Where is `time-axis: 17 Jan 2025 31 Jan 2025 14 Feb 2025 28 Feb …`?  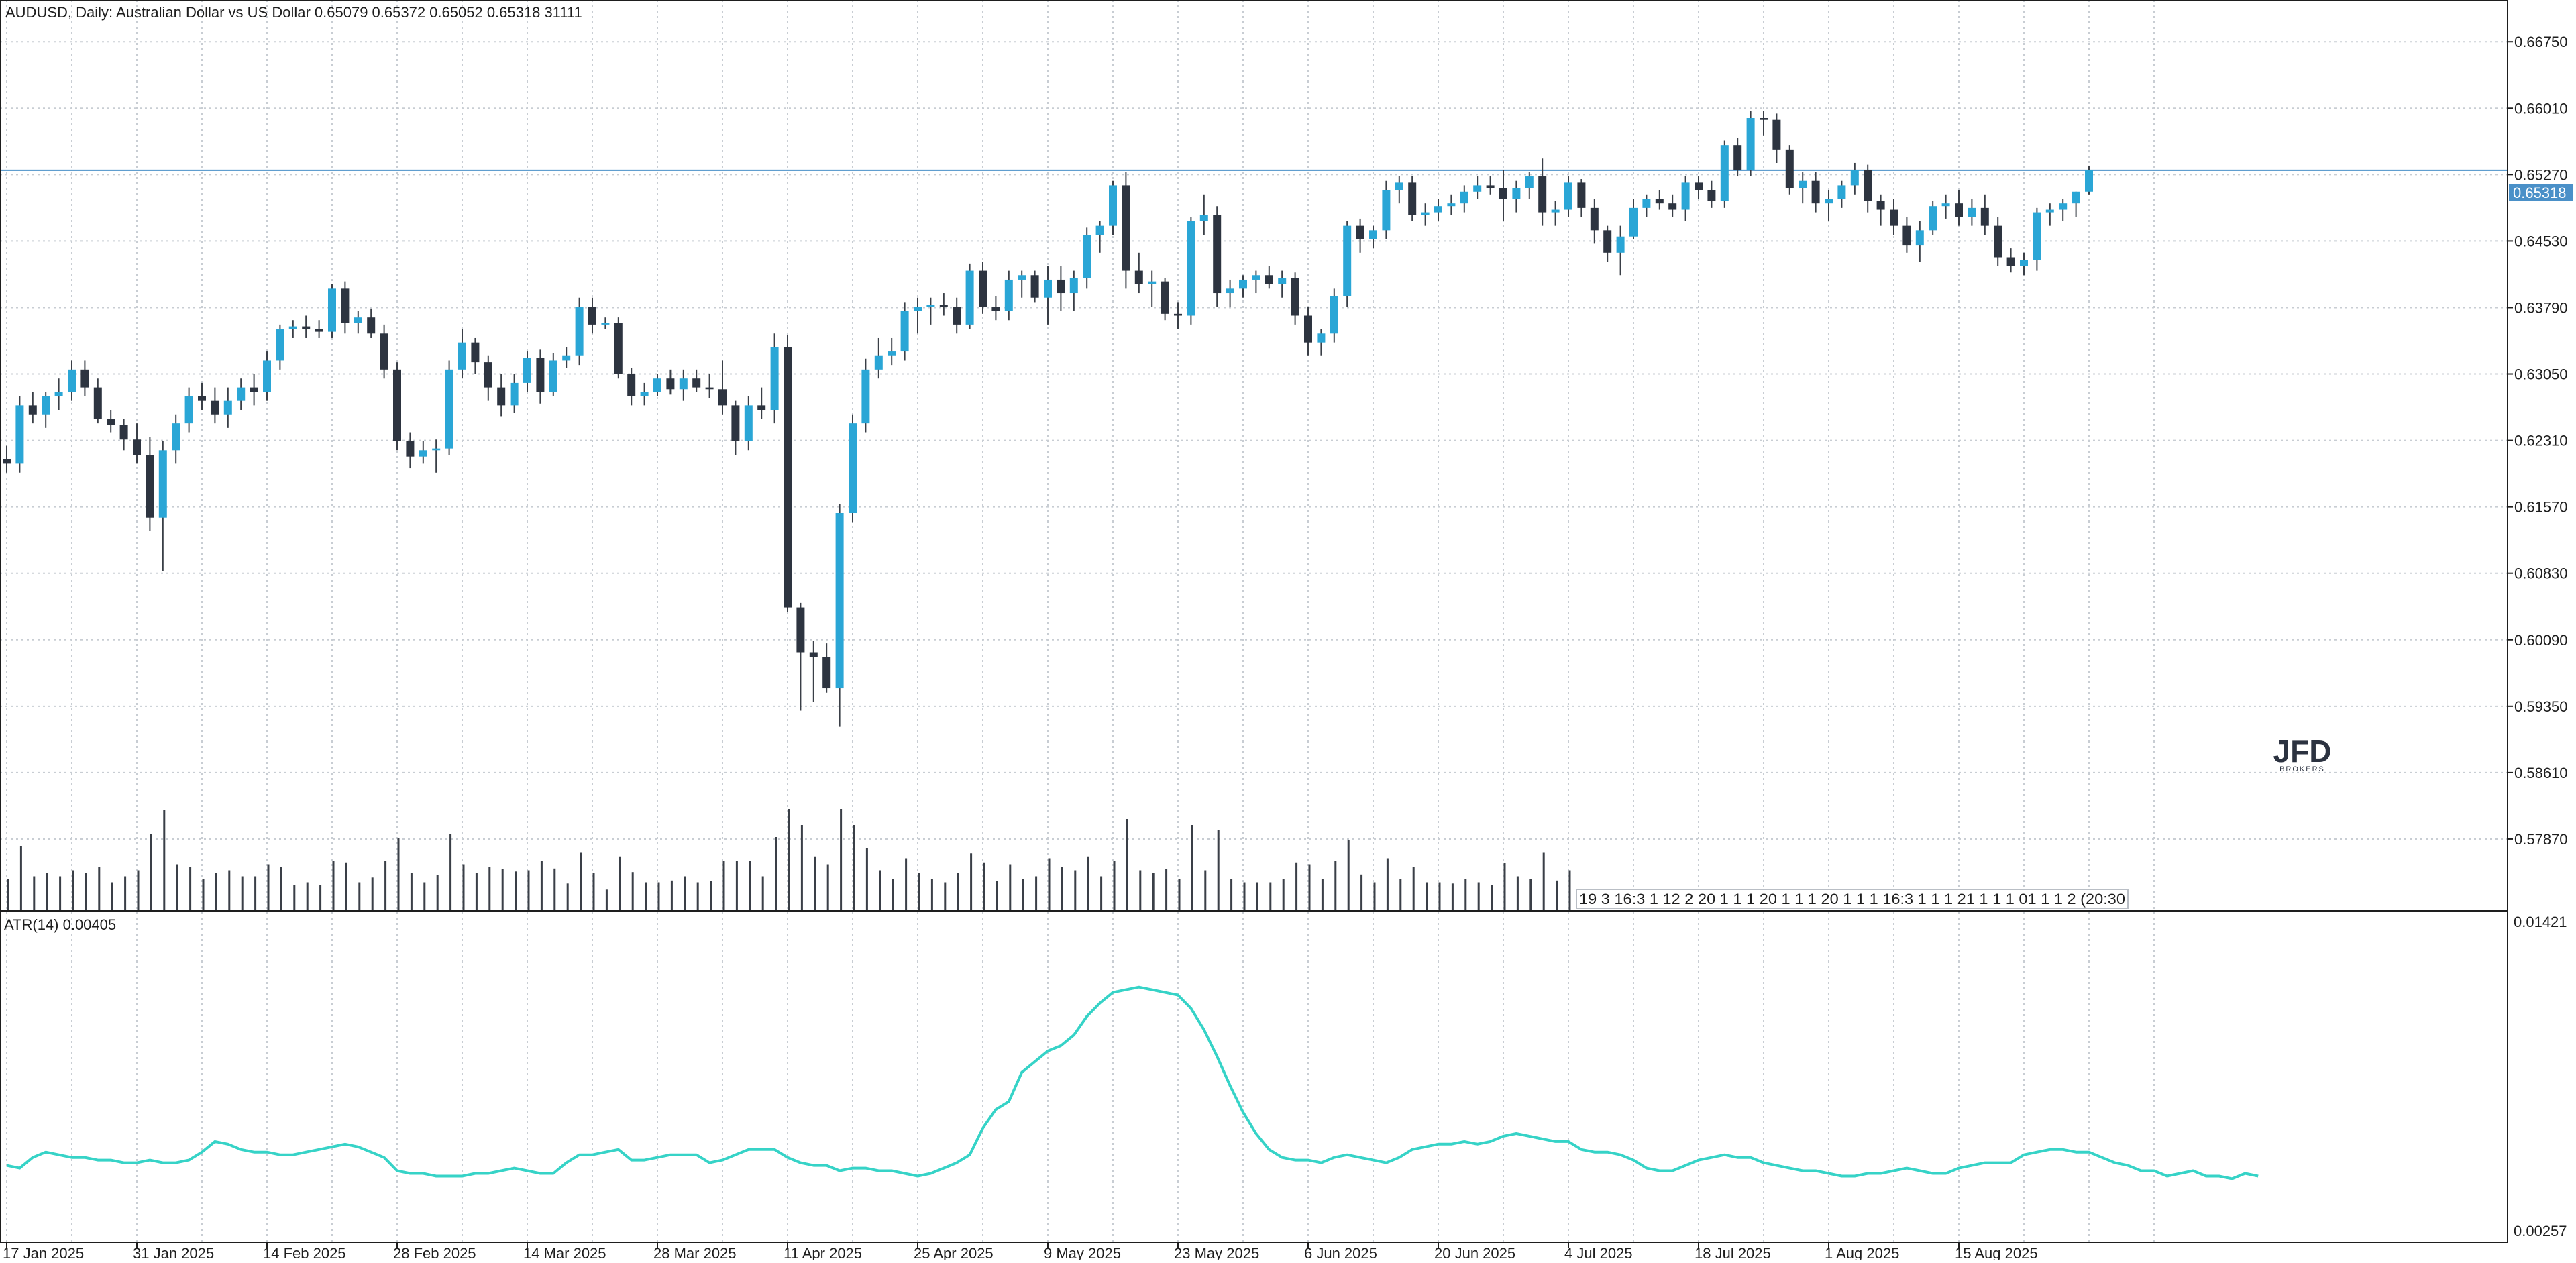
time-axis: 17 Jan 2025 31 Jan 2025 14 Feb 2025 28 Feb … is located at coordinates (1020, 1252).